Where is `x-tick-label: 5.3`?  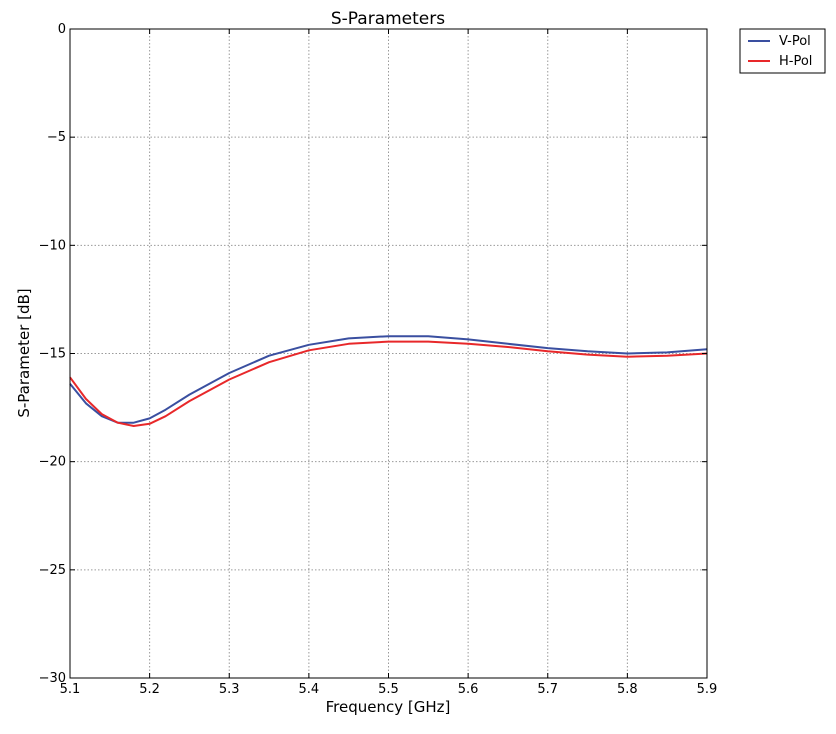
x-tick-label: 5.3 is located at coordinates (229, 689).